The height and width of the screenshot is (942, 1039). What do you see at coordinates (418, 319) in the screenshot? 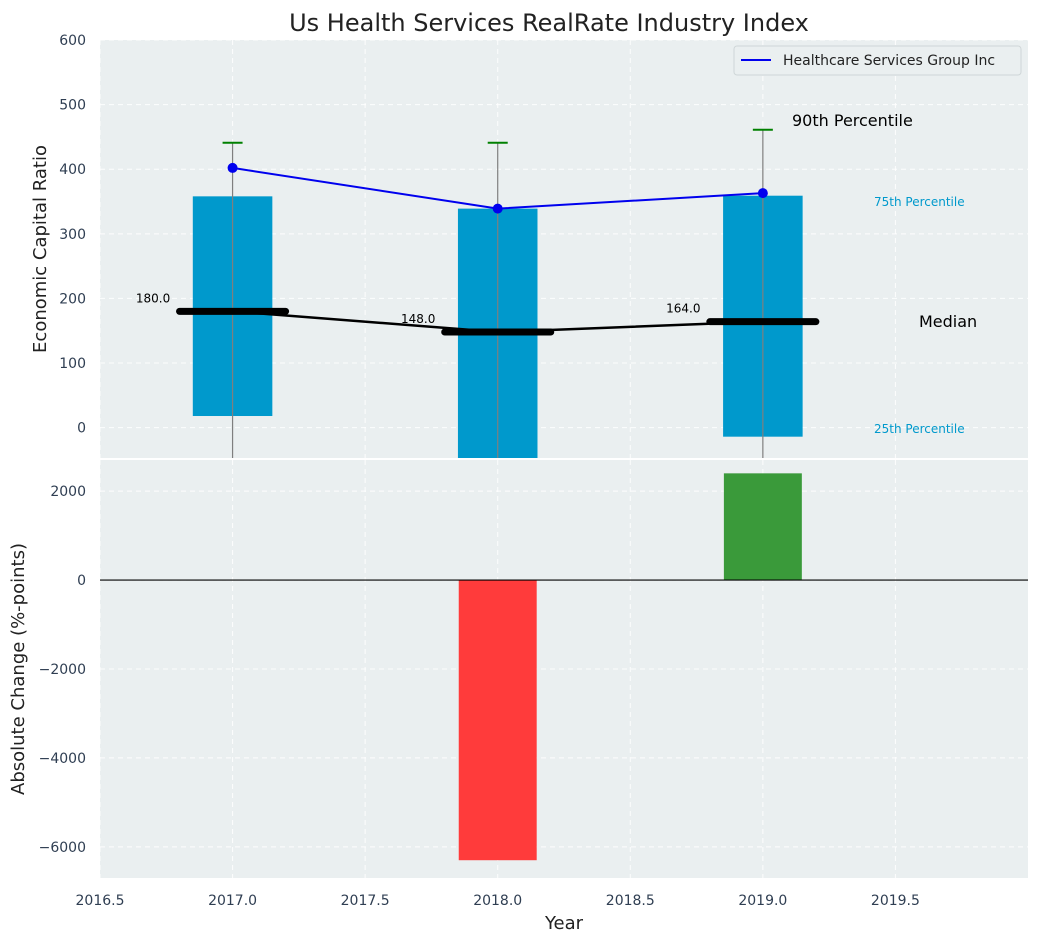
I see `median-value-label: 148.0` at bounding box center [418, 319].